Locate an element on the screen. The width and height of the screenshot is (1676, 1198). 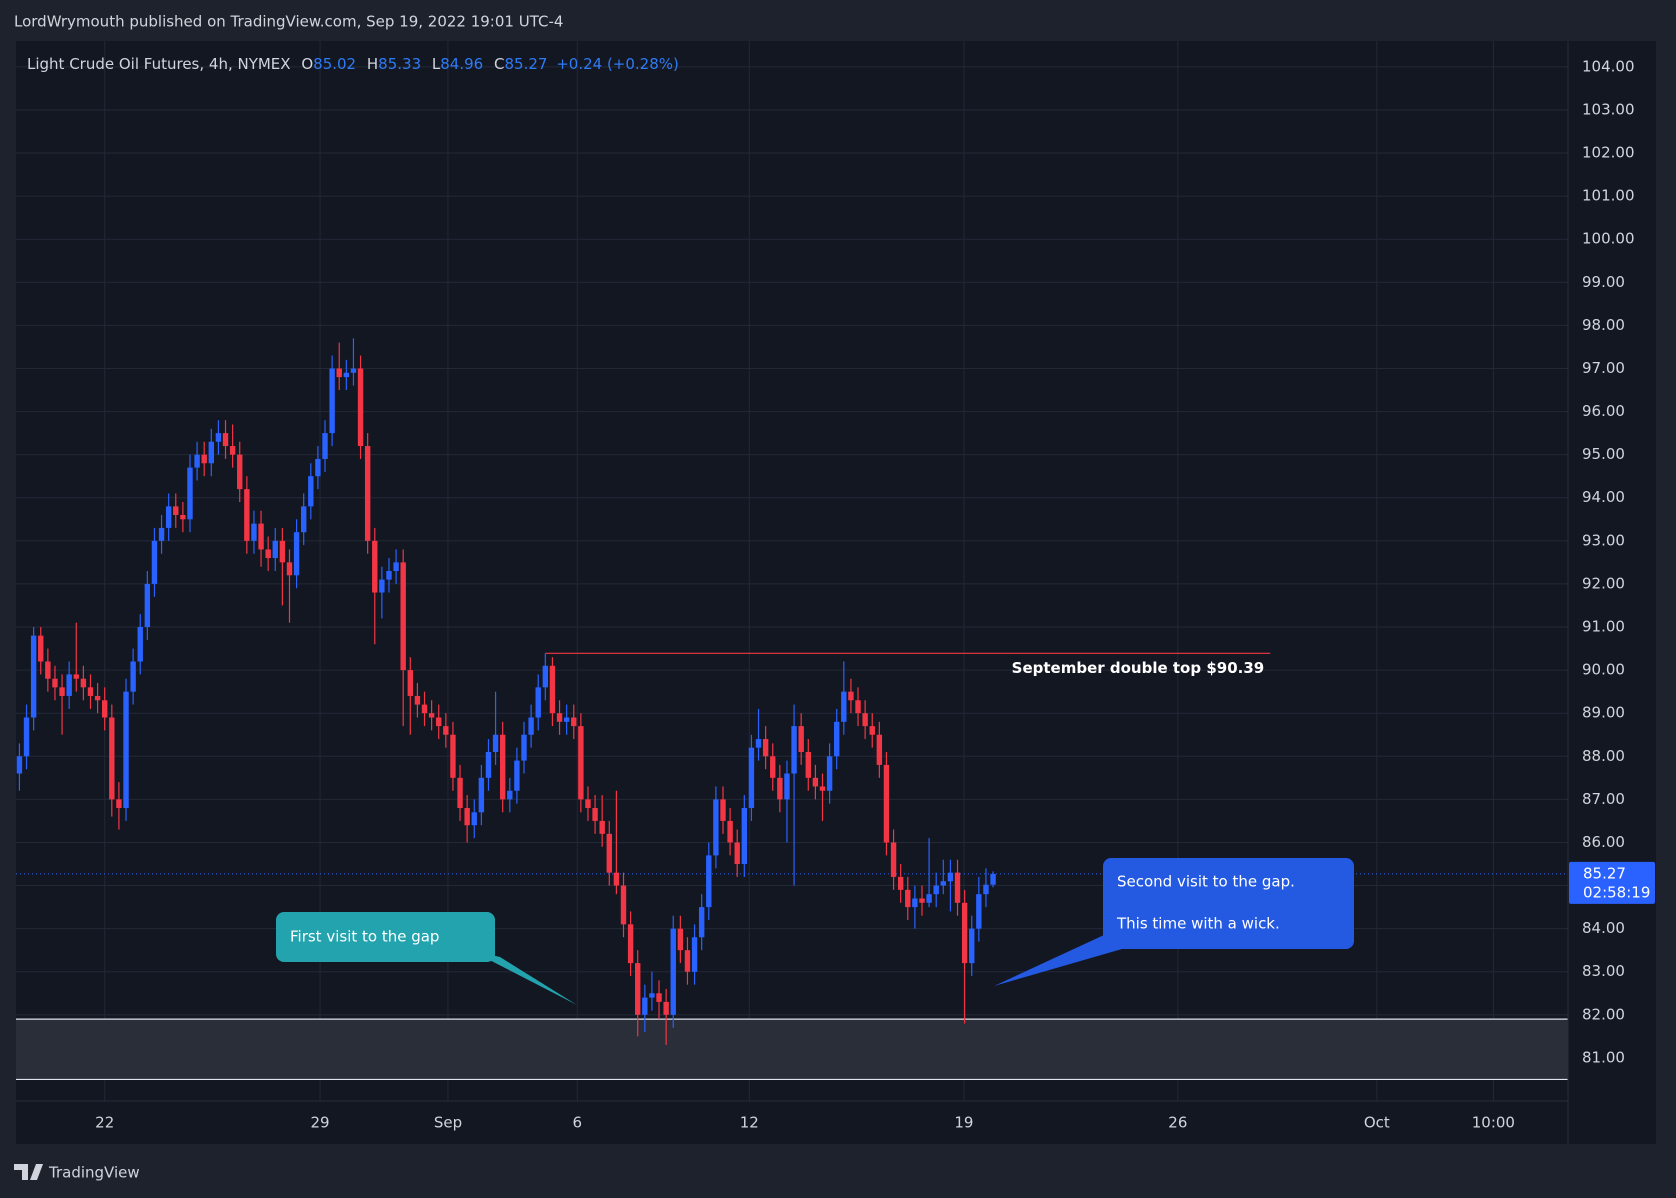
callout-box is located at coordinates (385, 937).